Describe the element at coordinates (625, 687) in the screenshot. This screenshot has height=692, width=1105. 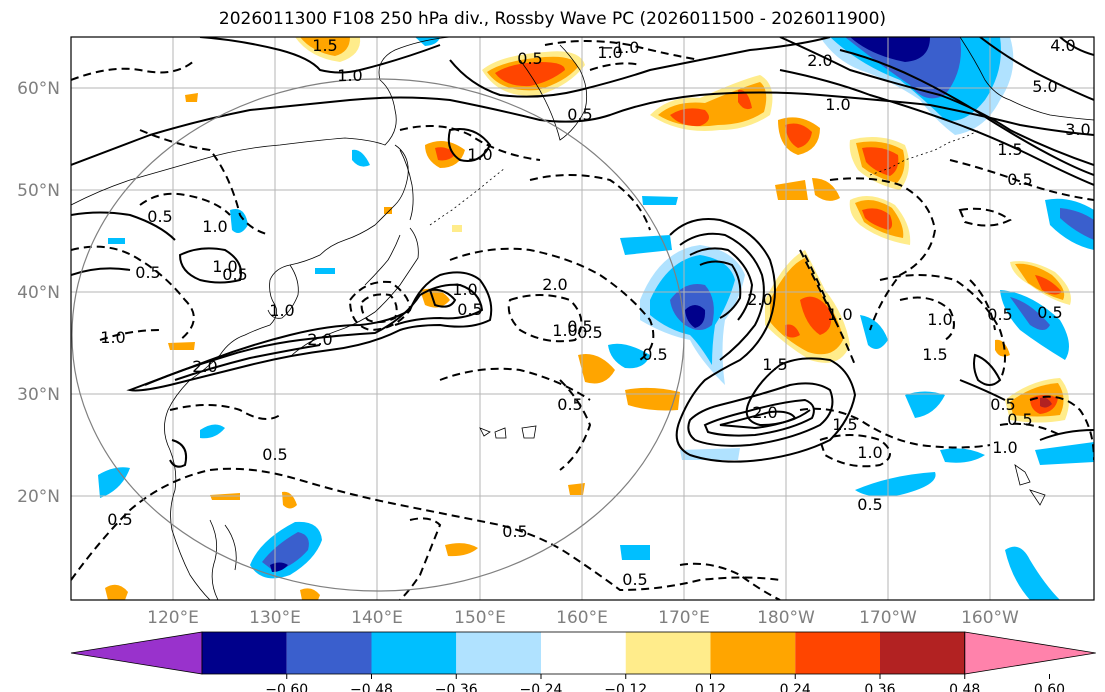
I see `colorbar-tick-label: −0.12` at that location.